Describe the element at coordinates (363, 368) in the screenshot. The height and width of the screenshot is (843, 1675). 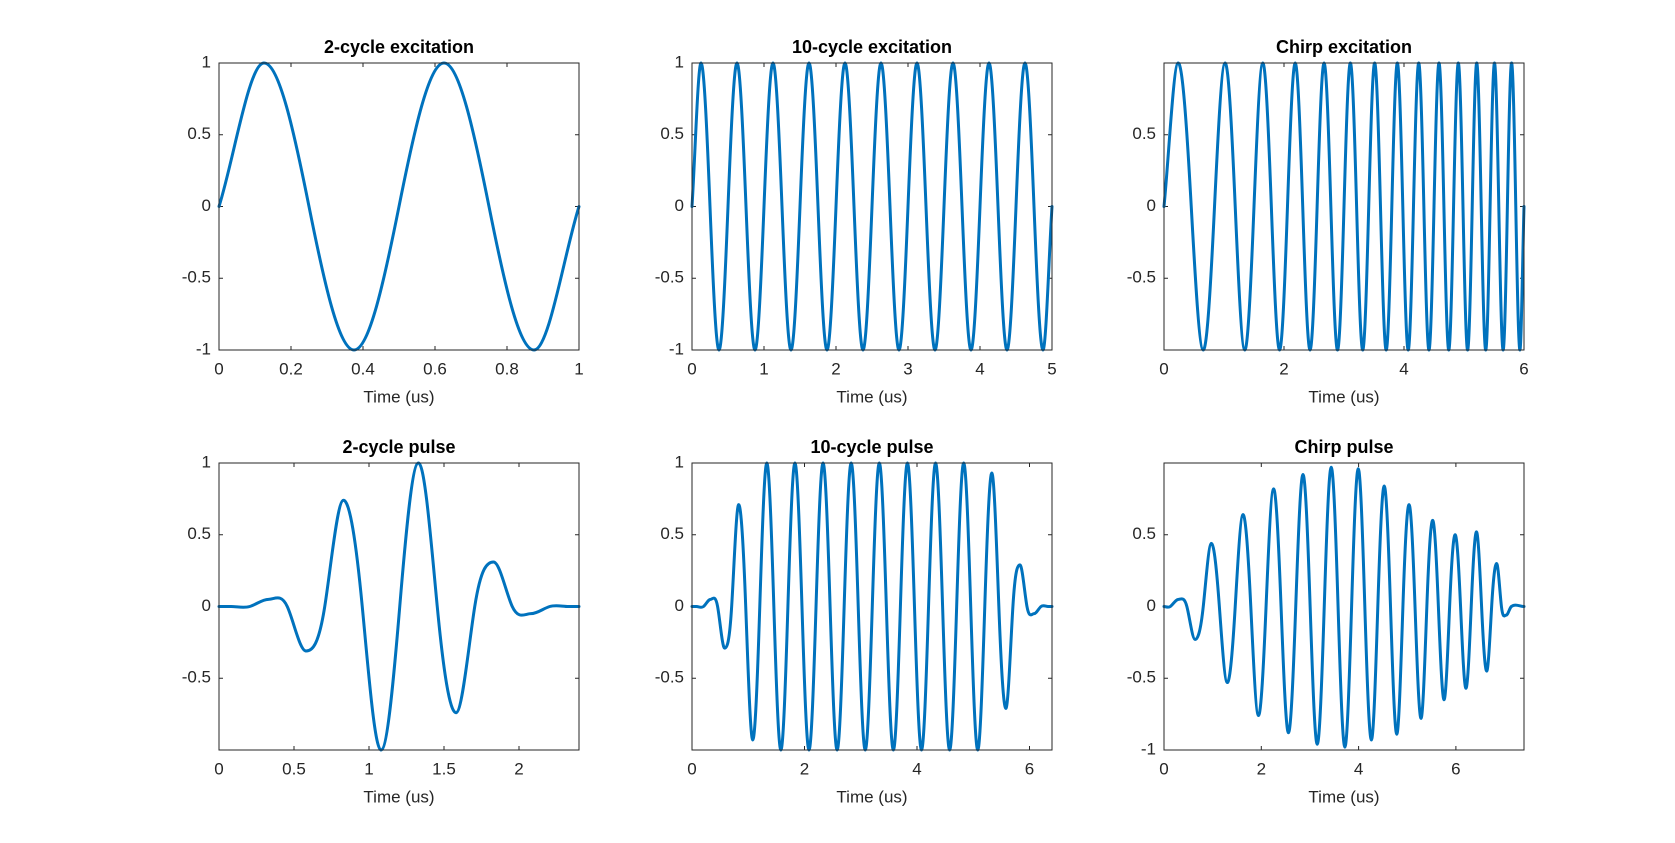
I see `x-tick-label: 0.4` at that location.